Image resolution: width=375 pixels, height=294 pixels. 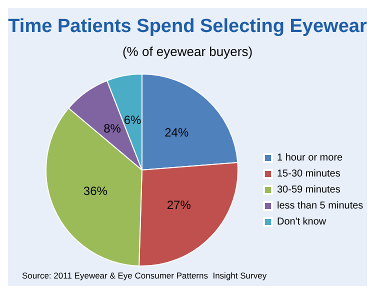 What do you see at coordinates (176, 133) in the screenshot?
I see `data-label: 24%` at bounding box center [176, 133].